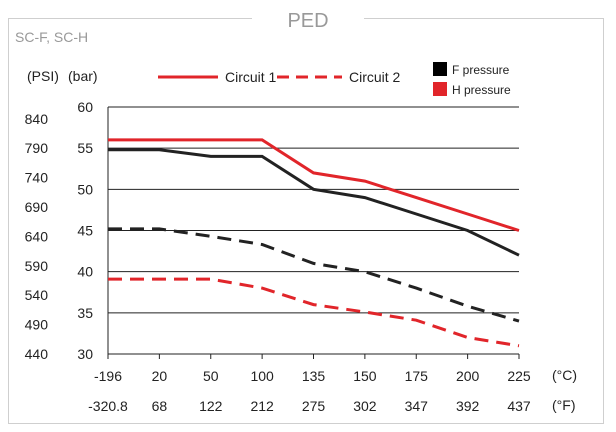 This screenshot has width=616, height=432. Describe the element at coordinates (417, 406) in the screenshot. I see `x-tick-fahrenheit: 347` at that location.